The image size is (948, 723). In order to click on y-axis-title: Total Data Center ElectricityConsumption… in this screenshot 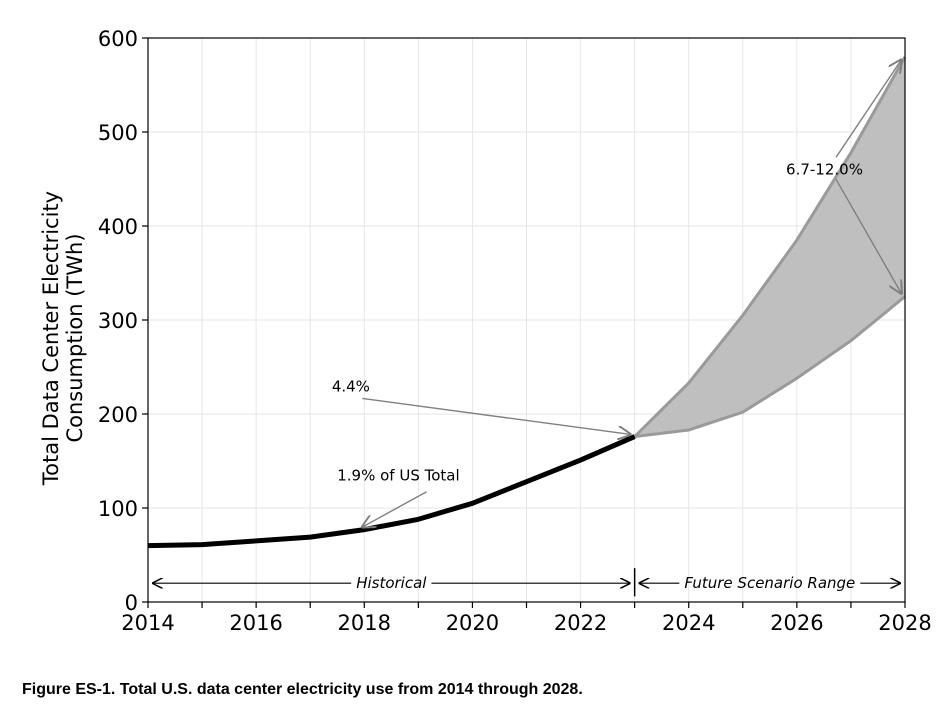, I will do `click(63, 338)`.